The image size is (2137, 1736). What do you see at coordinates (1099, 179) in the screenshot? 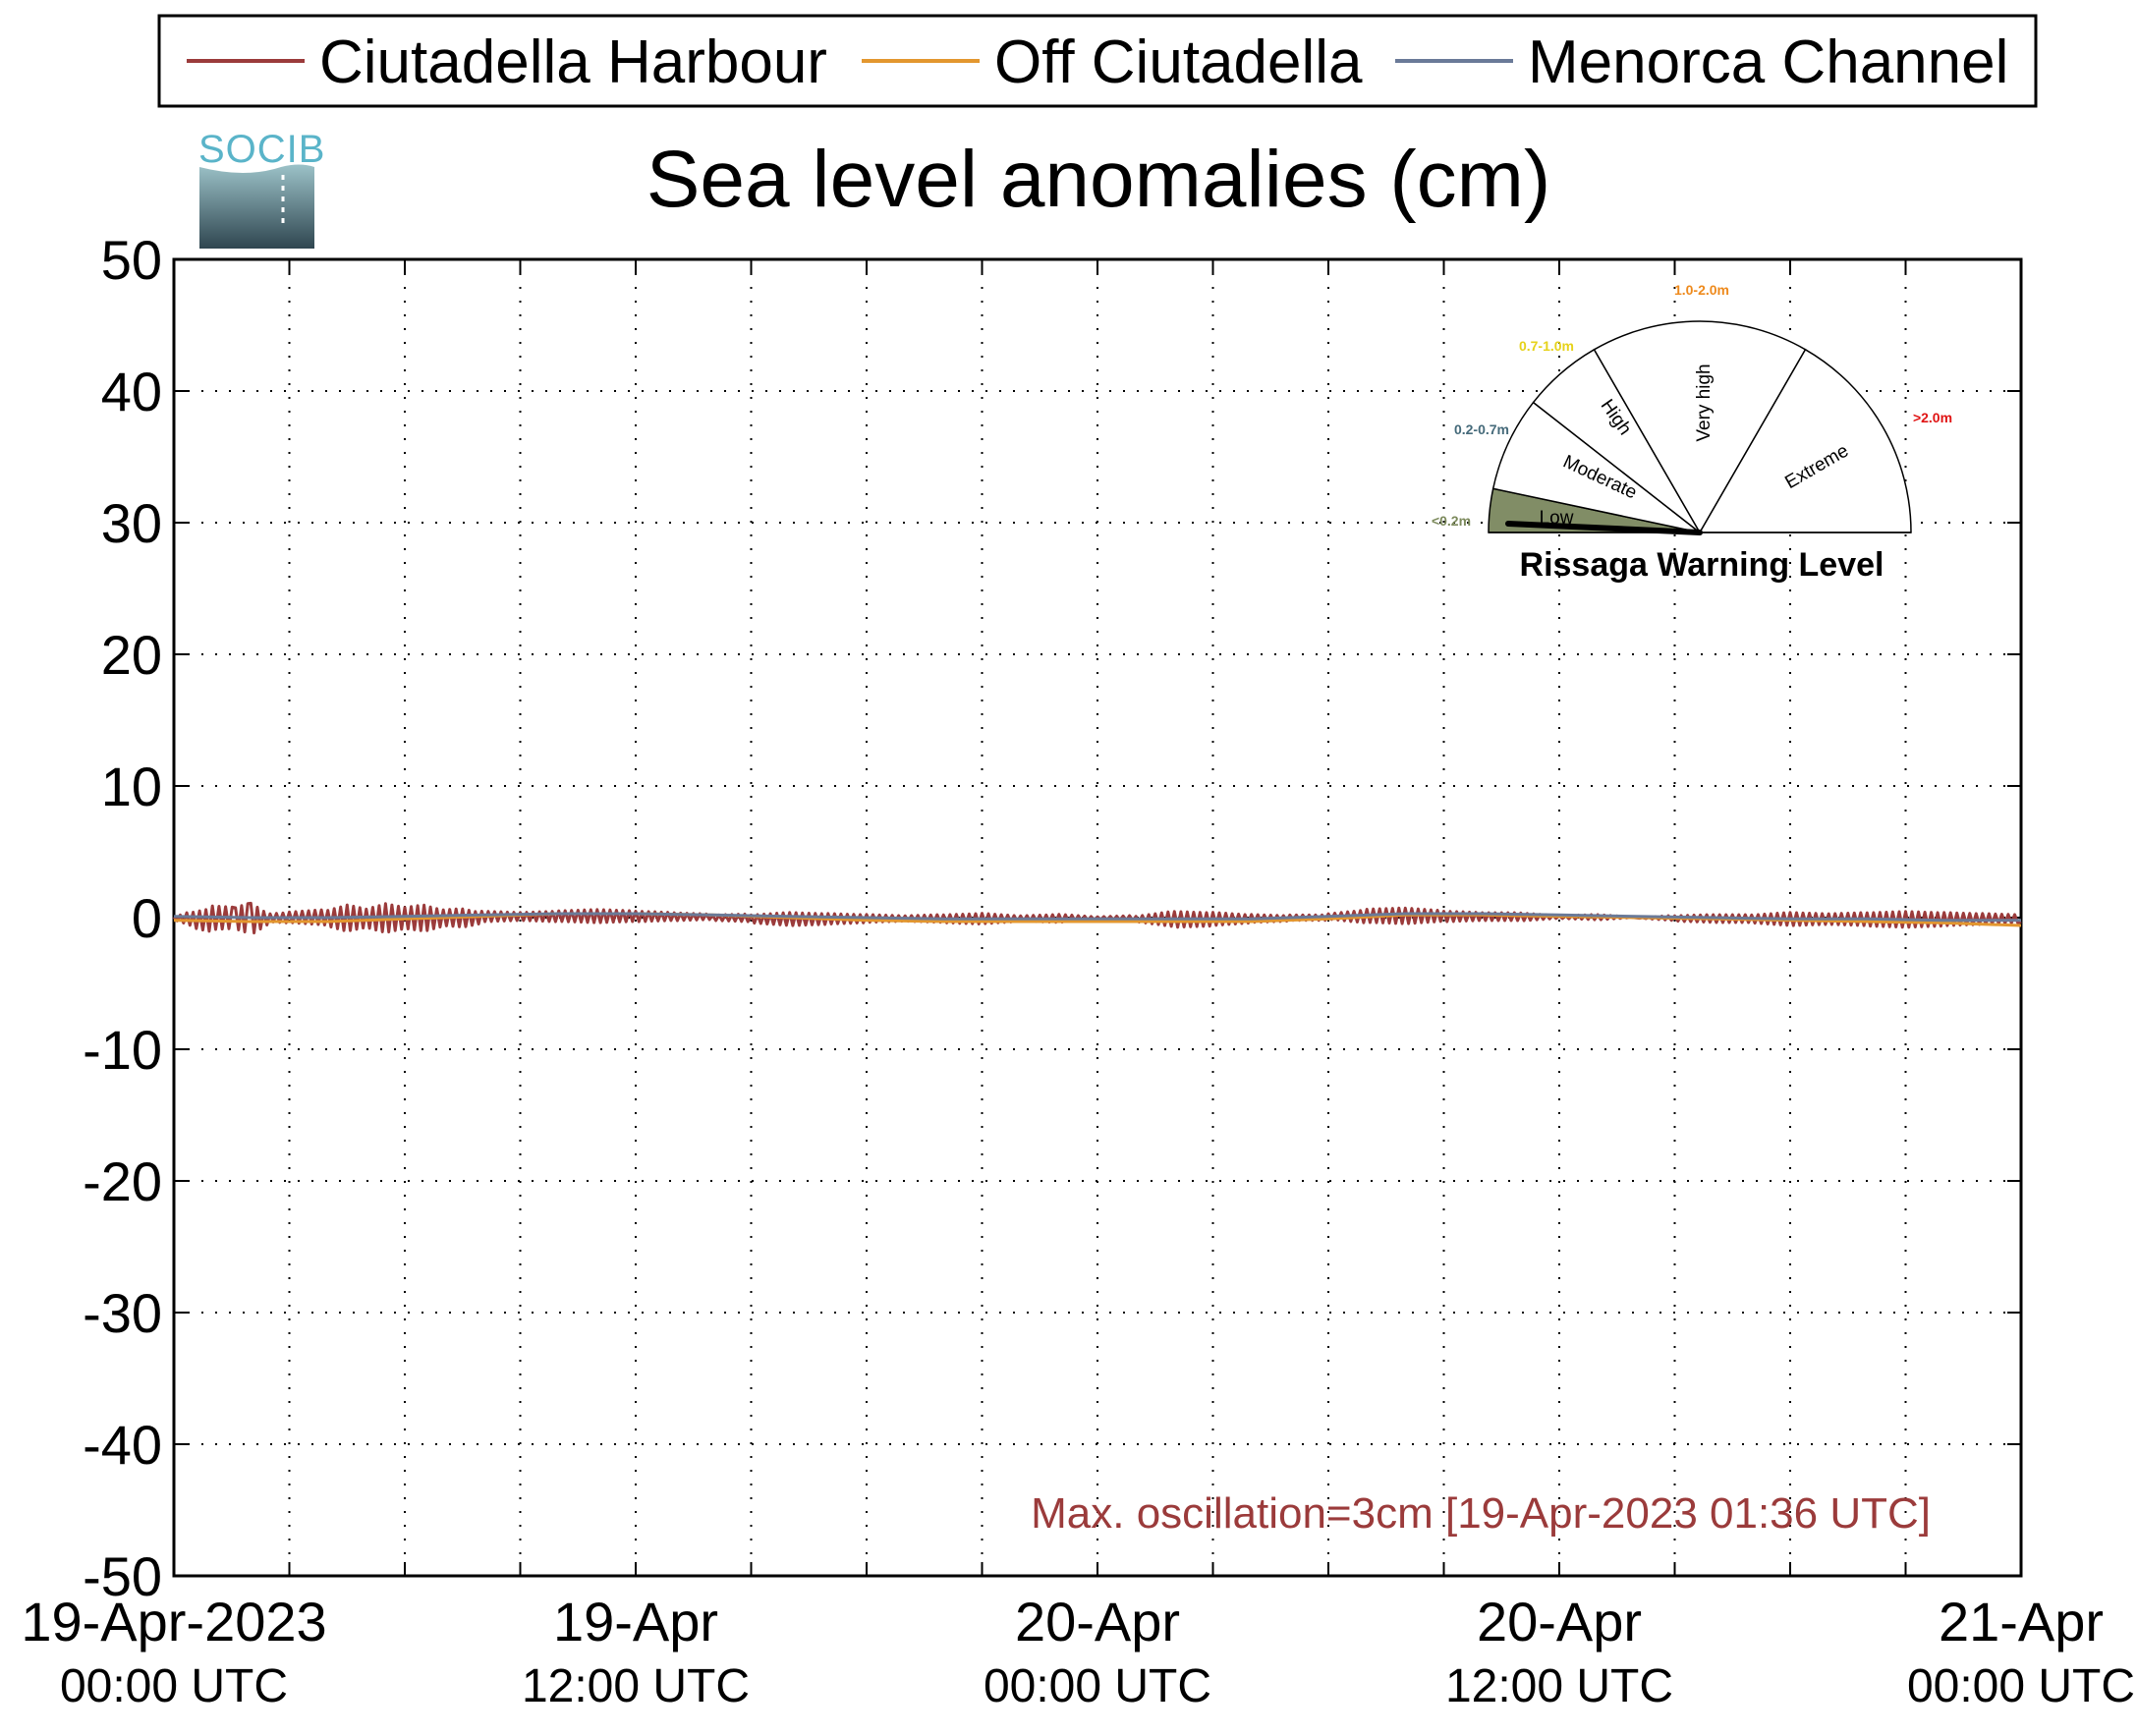
I see `chart-title: Sea level anomalies (cm)` at bounding box center [1099, 179].